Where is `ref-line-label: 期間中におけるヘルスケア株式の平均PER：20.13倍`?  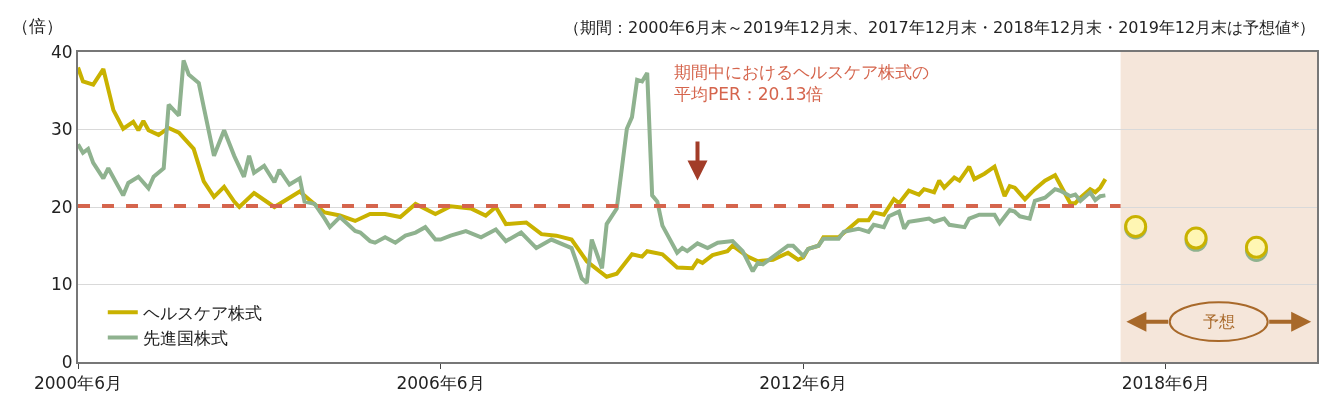 ref-line-label: 期間中におけるヘルスケア株式の平均PER：20.13倍 is located at coordinates (801, 83).